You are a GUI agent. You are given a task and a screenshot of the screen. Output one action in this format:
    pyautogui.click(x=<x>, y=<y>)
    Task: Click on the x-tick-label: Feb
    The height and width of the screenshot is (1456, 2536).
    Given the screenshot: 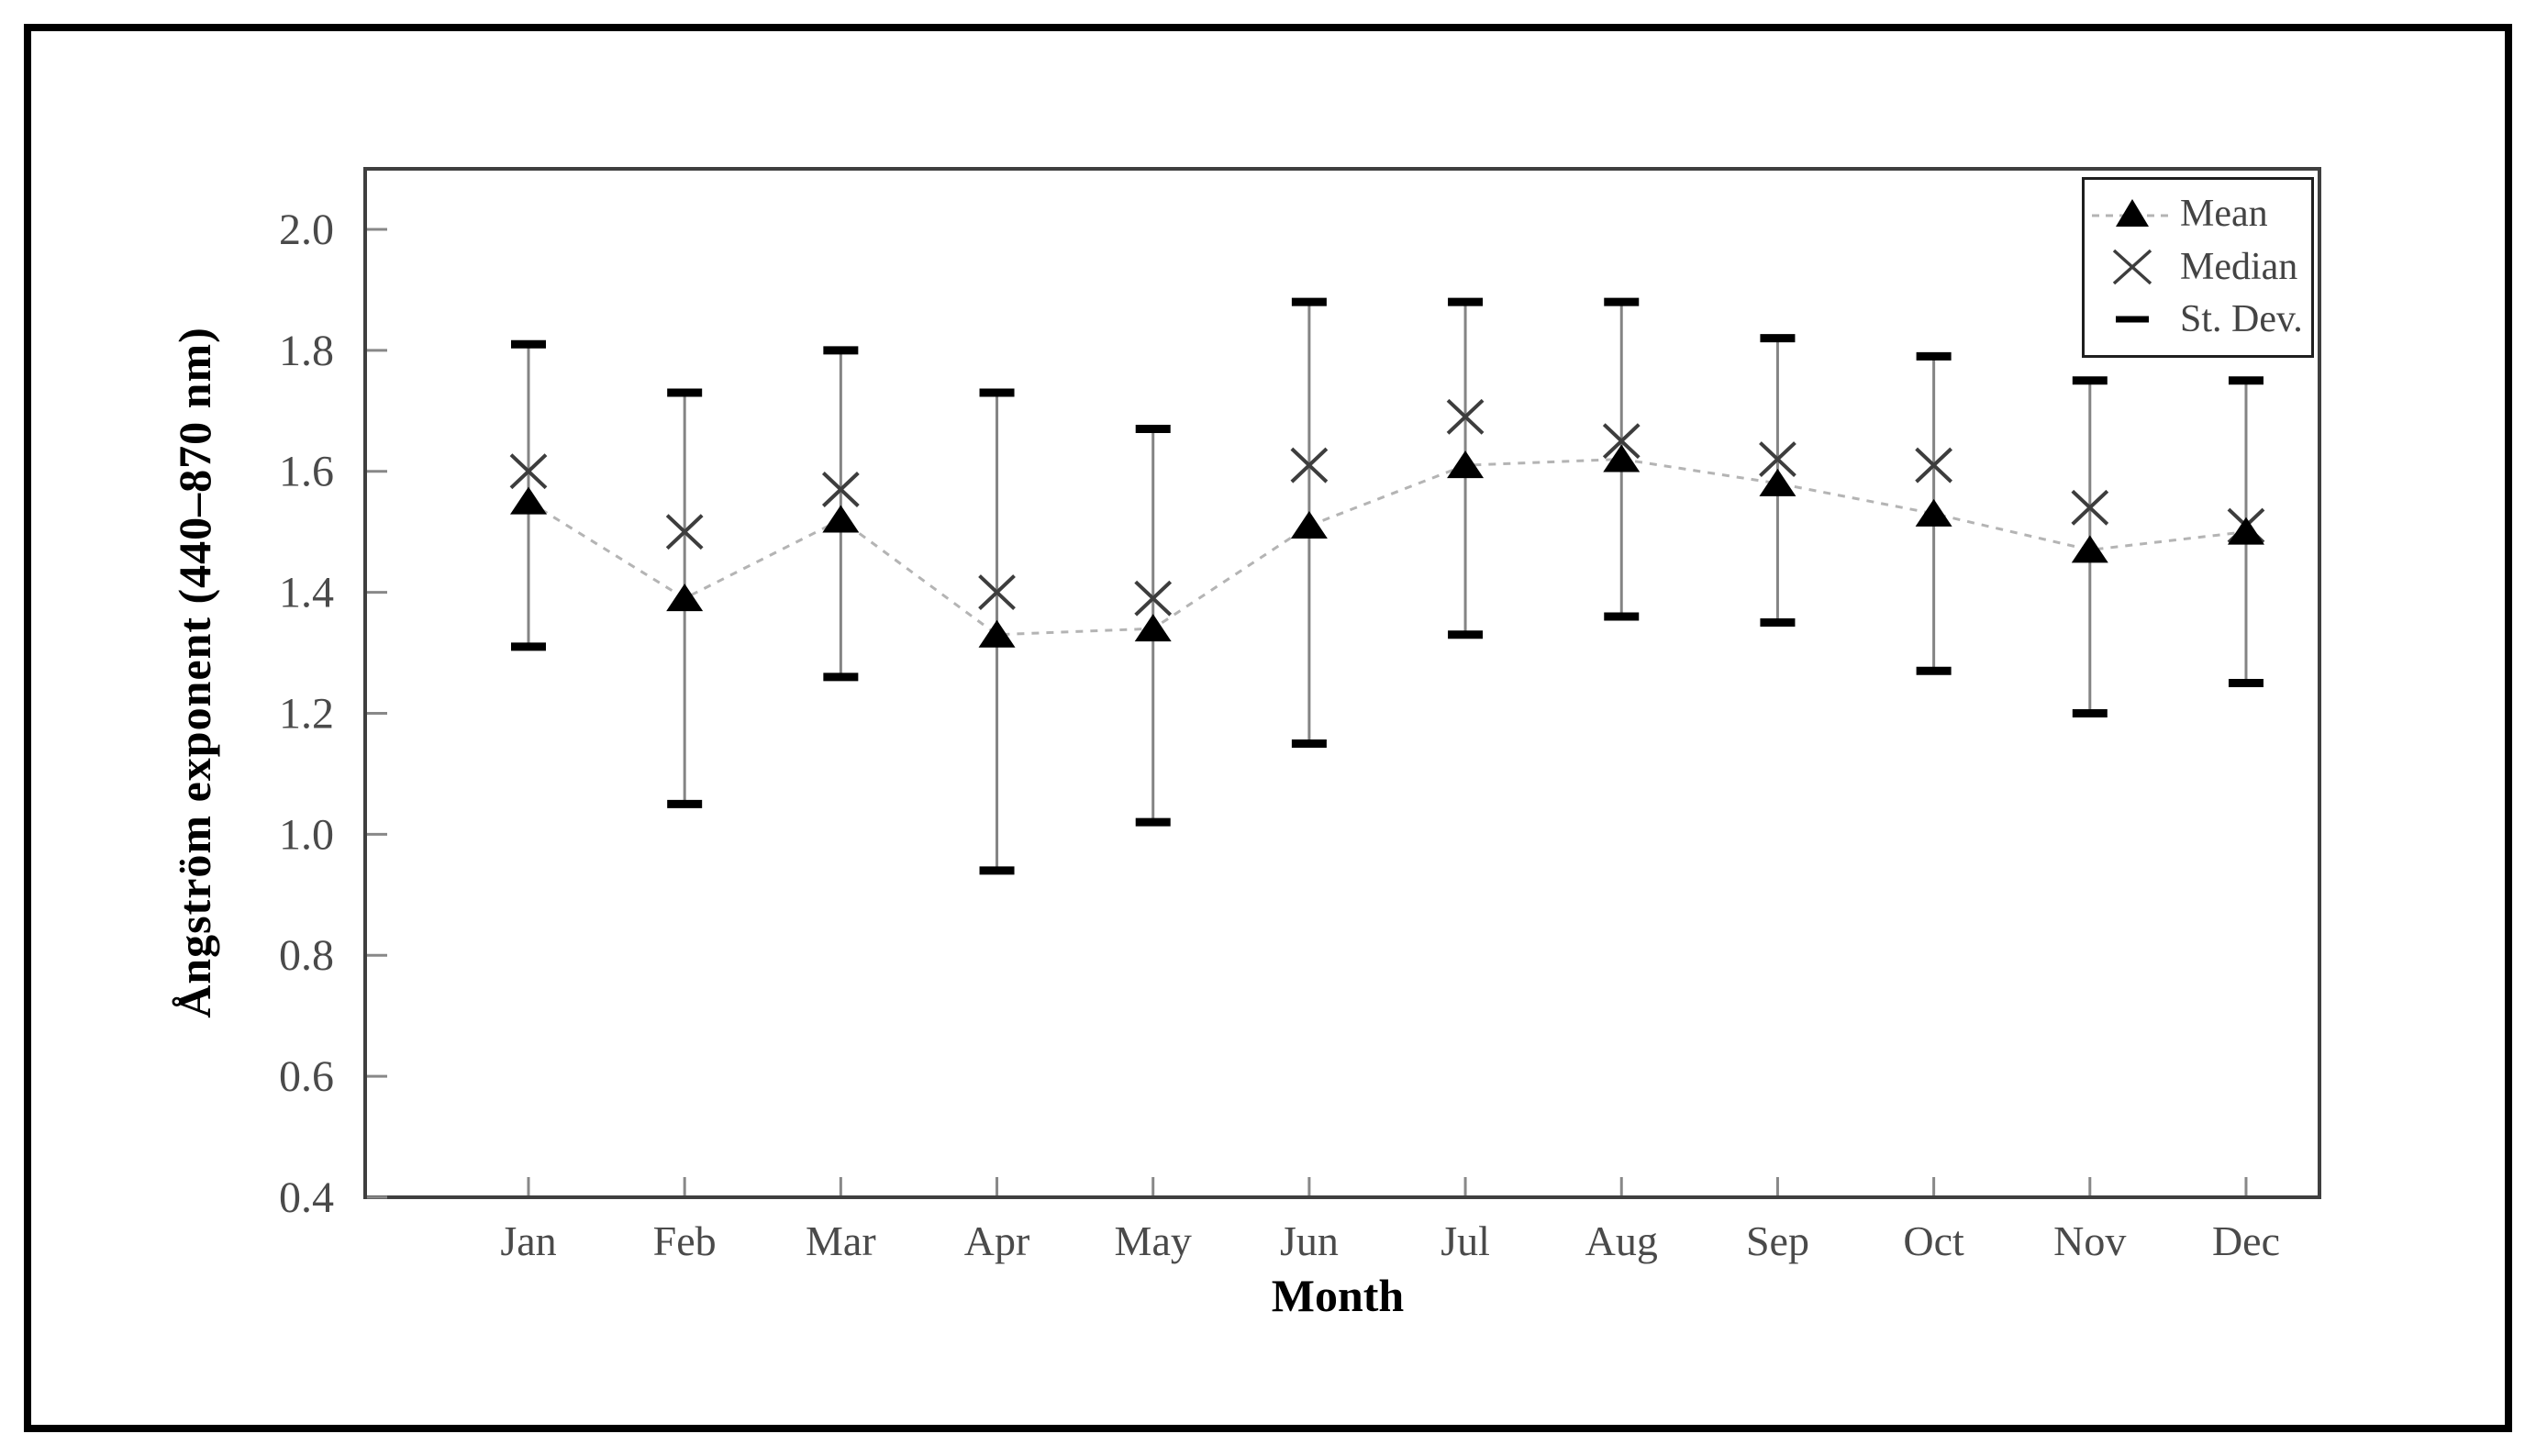 What is the action you would take?
    pyautogui.click(x=685, y=1240)
    